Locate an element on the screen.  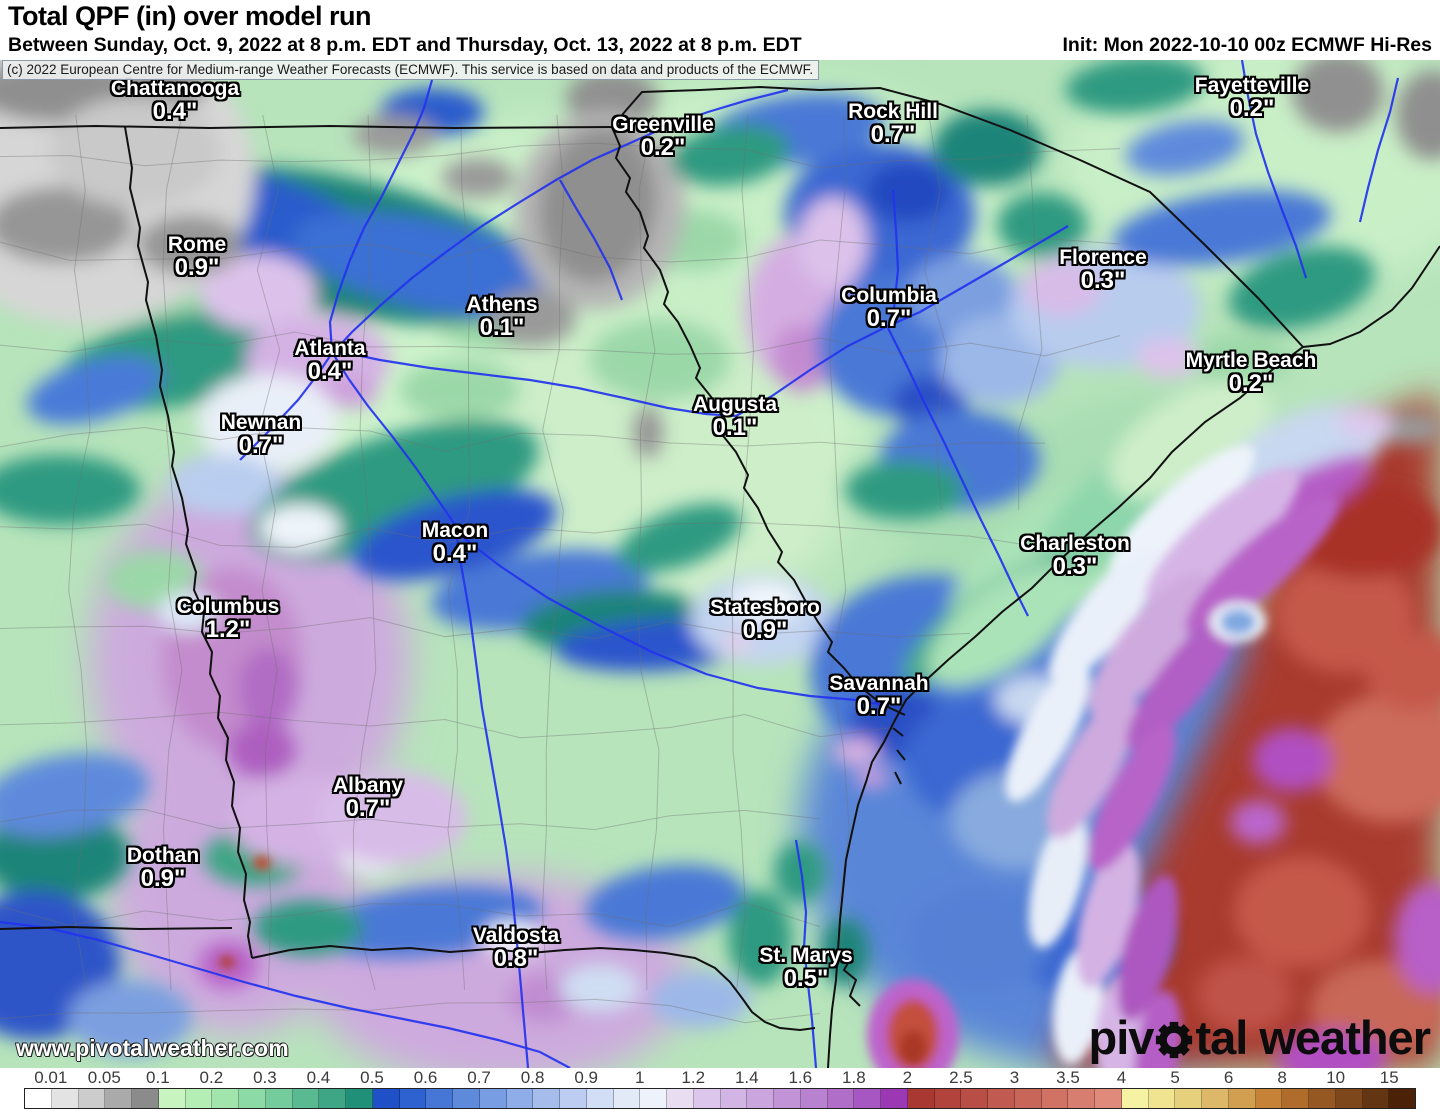
city-label-columbia: Columbia 0.7" is located at coordinates (889, 308).